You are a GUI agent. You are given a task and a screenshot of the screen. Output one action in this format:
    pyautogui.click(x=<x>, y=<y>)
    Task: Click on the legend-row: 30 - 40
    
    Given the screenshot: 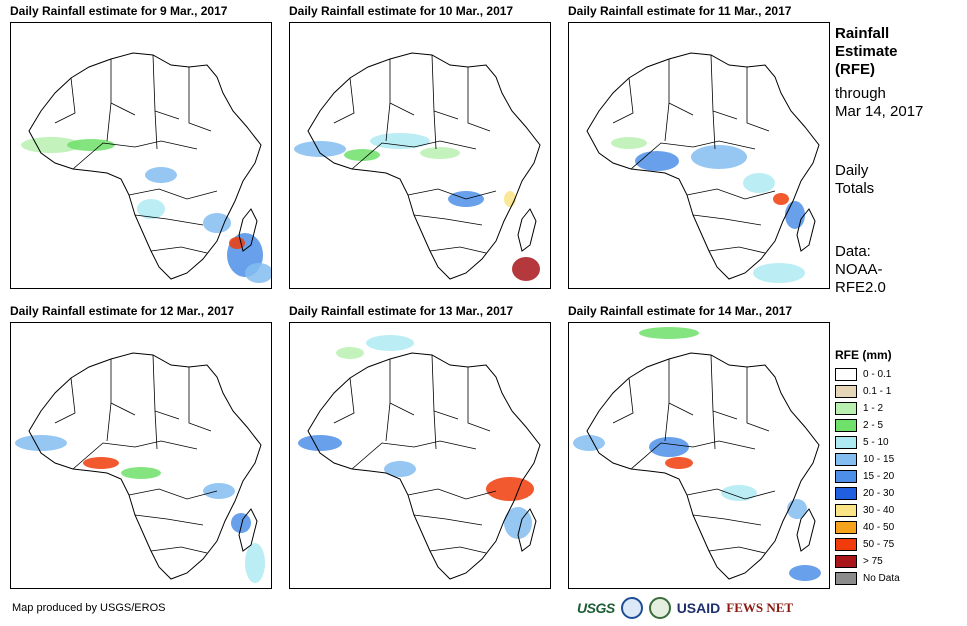 What is the action you would take?
    pyautogui.click(x=867, y=510)
    